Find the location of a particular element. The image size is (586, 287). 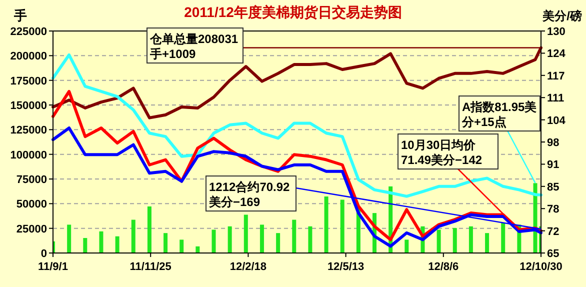

y2-tick-label: 111 is located at coordinates (555, 98).